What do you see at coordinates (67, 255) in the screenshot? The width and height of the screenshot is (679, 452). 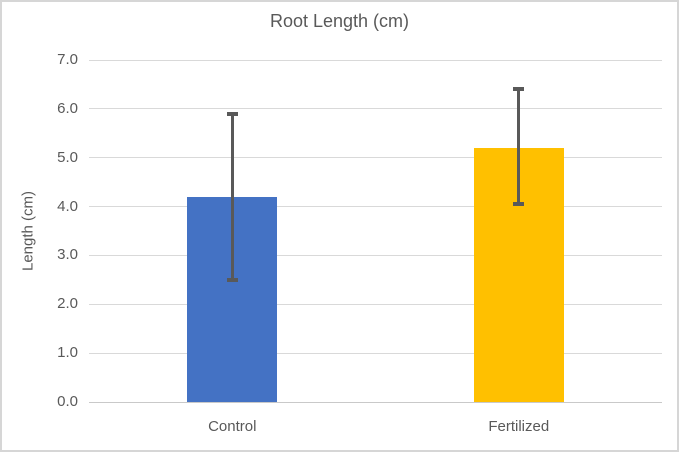 I see `y-tick-label: 3.0` at bounding box center [67, 255].